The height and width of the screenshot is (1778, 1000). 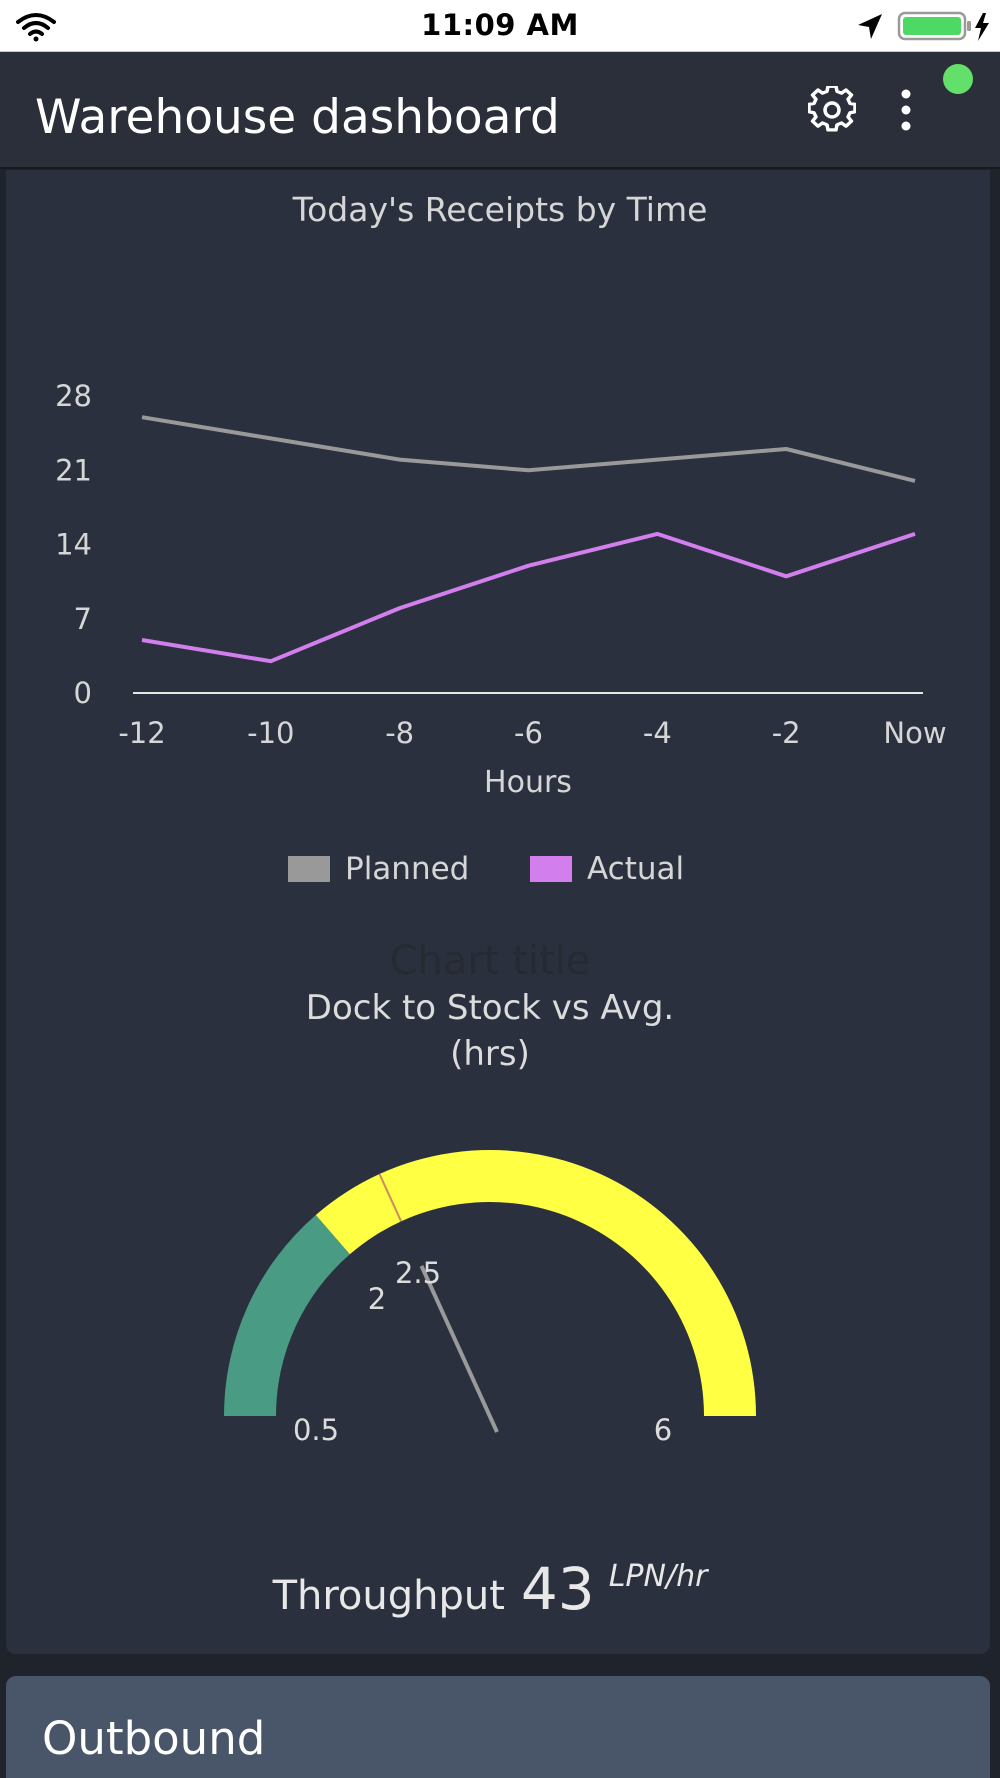 I want to click on gauge-title-line2: (hrs), so click(x=490, y=1054).